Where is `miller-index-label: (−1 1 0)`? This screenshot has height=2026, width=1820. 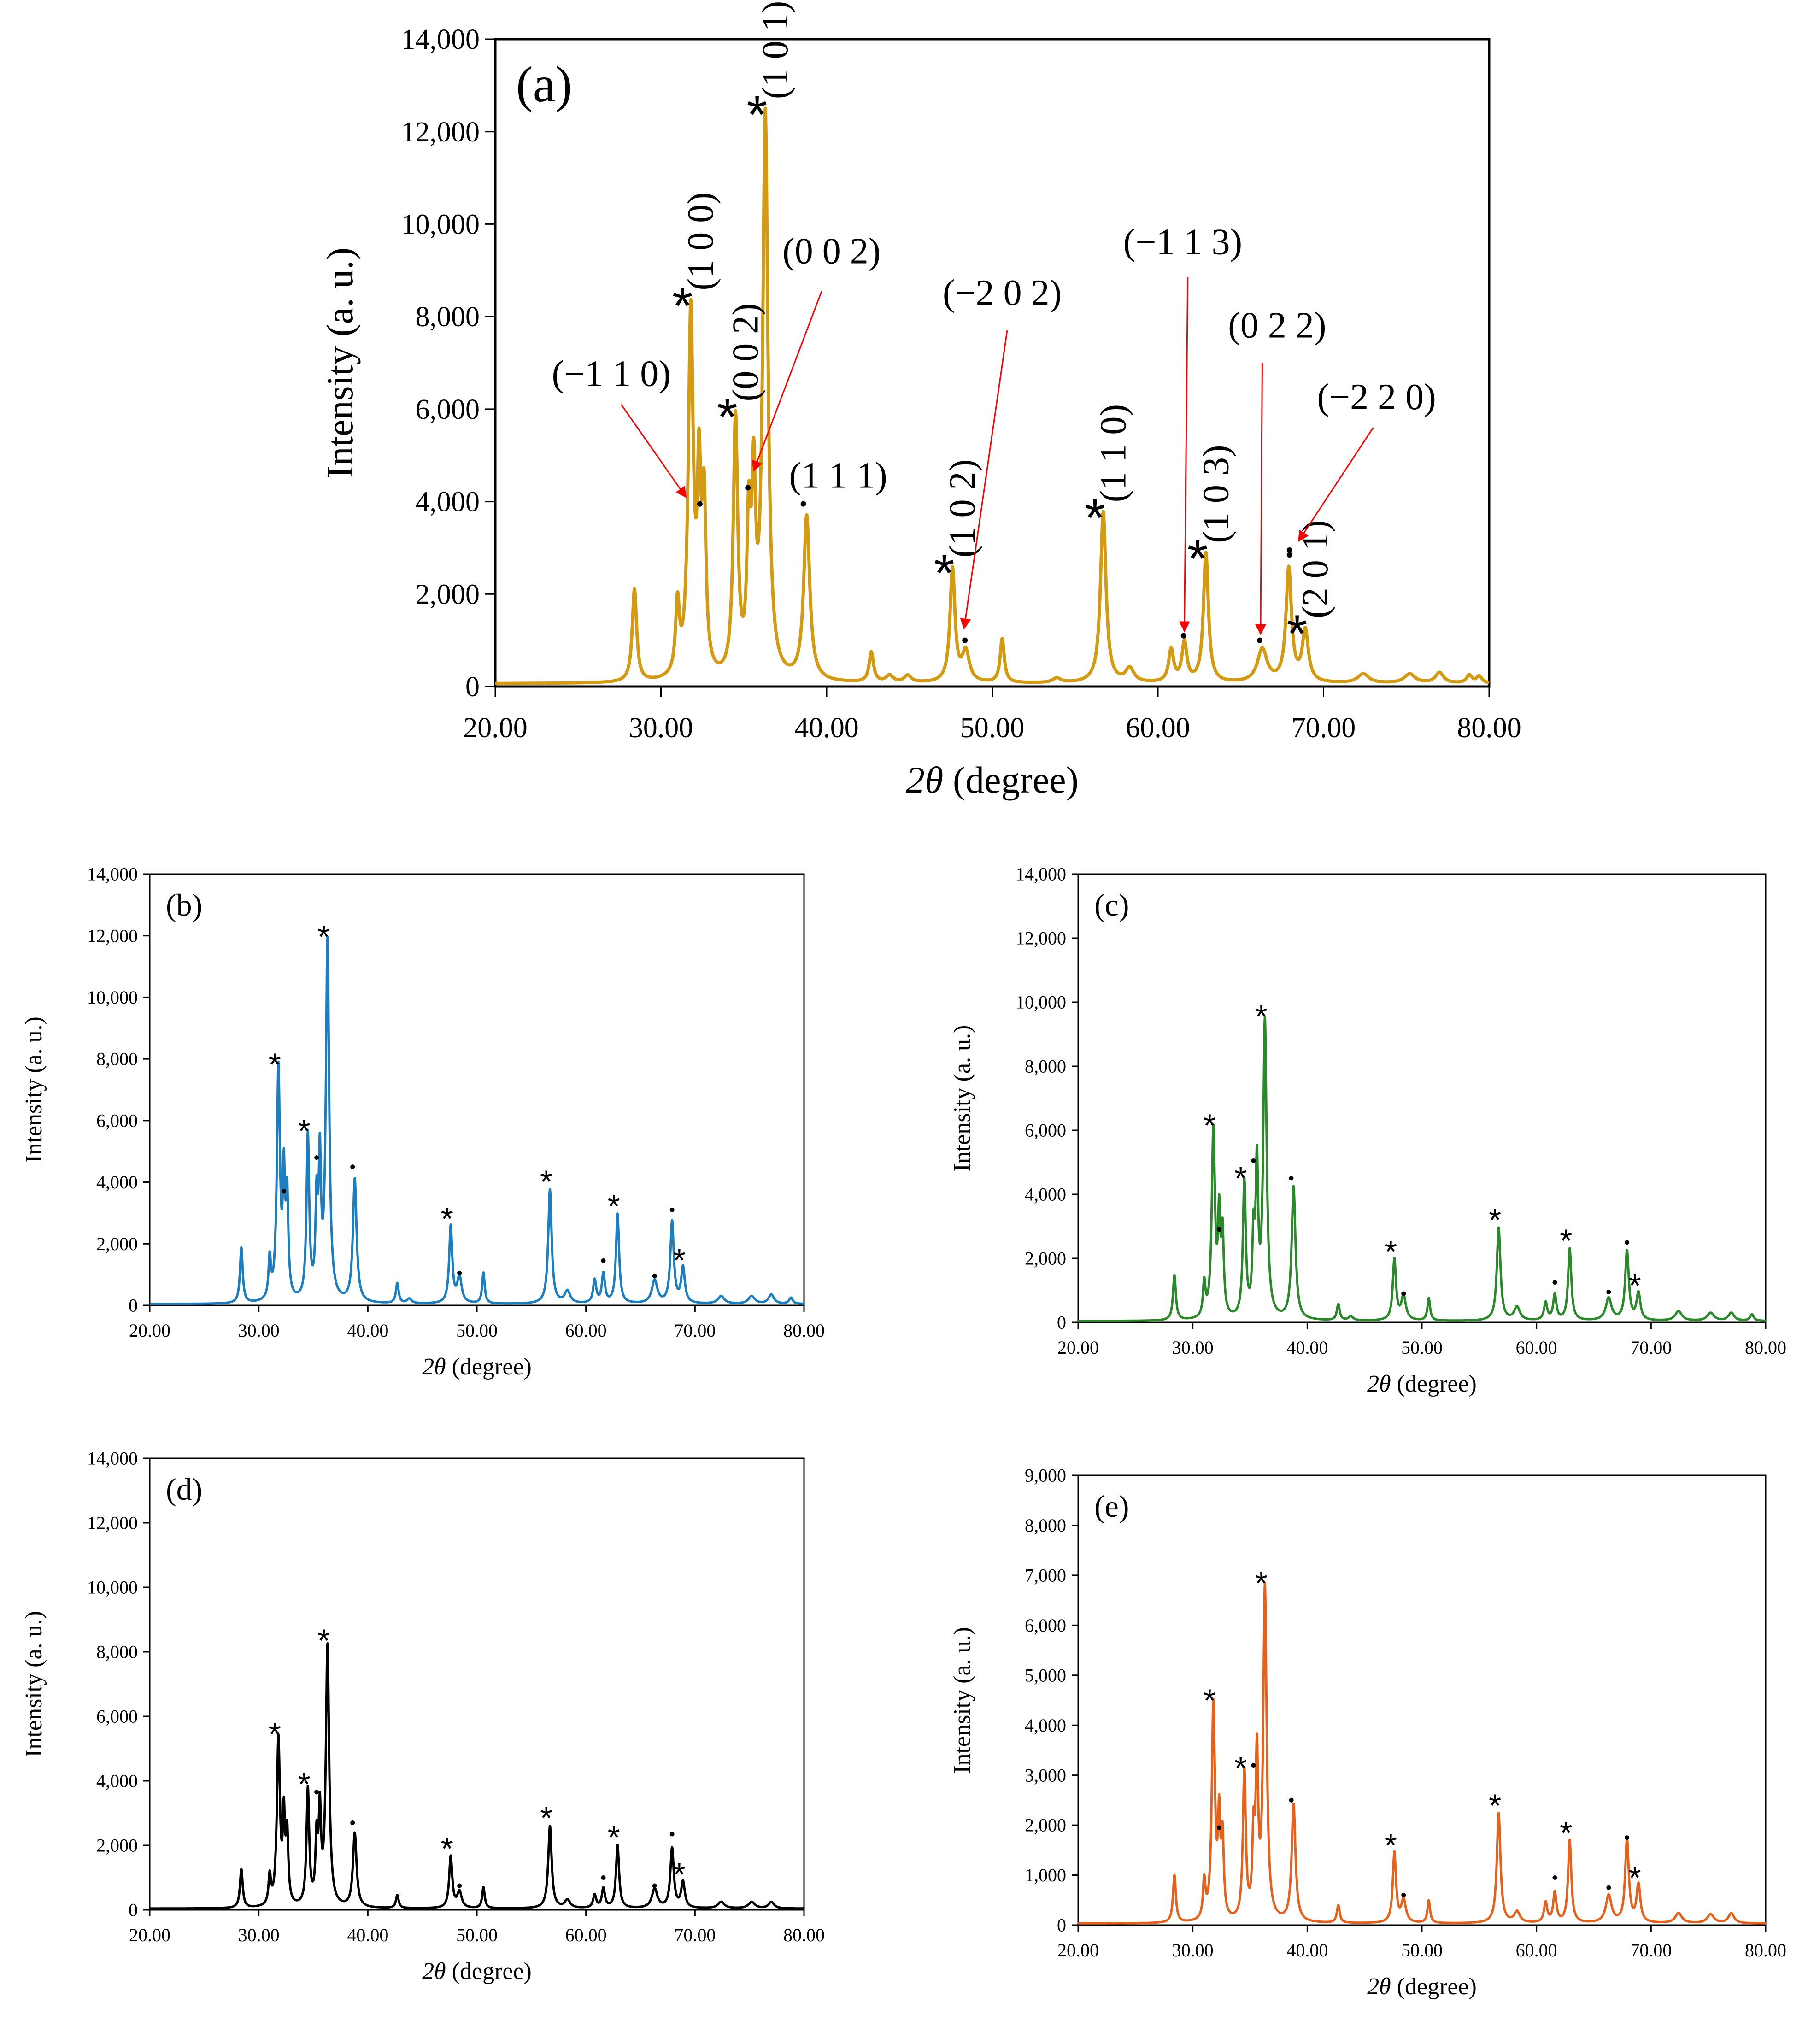 miller-index-label: (−1 1 0) is located at coordinates (611, 374).